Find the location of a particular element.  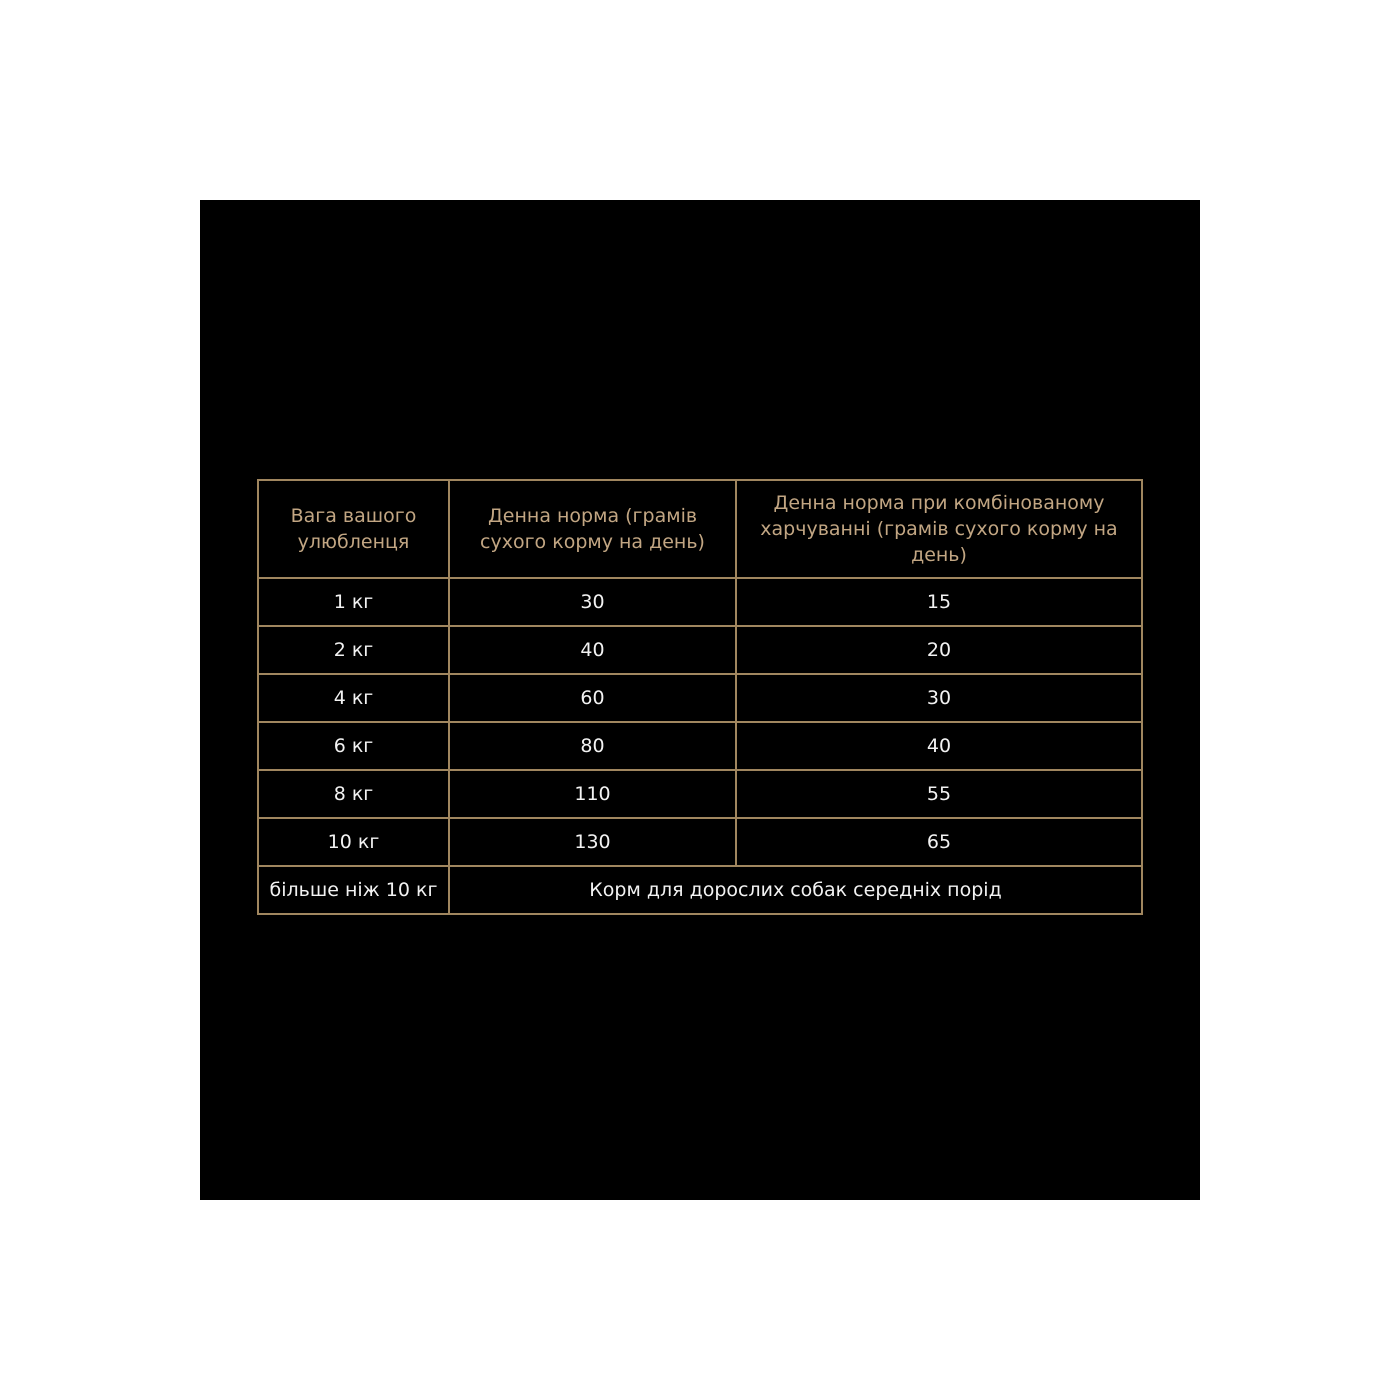

table-row: 4 кг 60 30 is located at coordinates (700, 698).